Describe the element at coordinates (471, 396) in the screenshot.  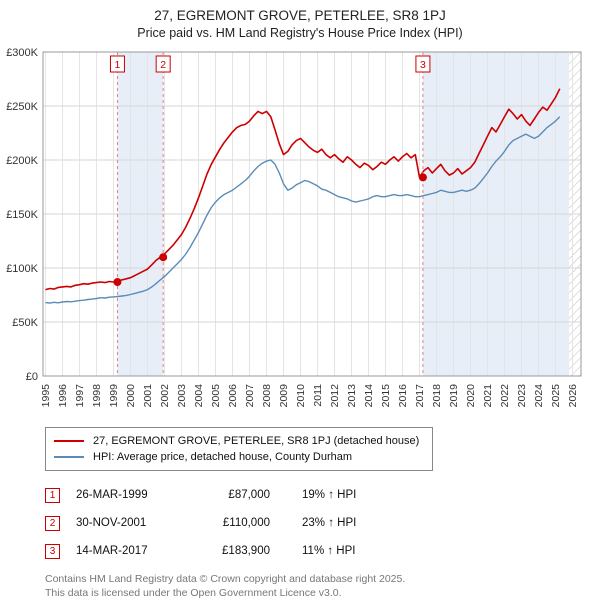
I see `x-axis-tick-label: 2020` at that location.